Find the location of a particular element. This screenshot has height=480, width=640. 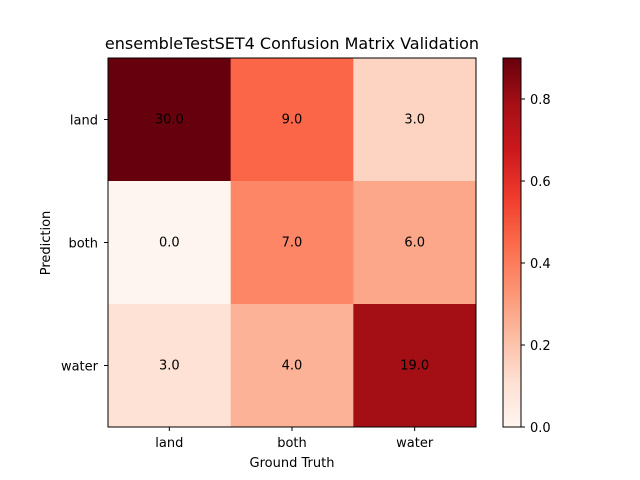

colorbar-tick-label: 0.6 is located at coordinates (540, 182).